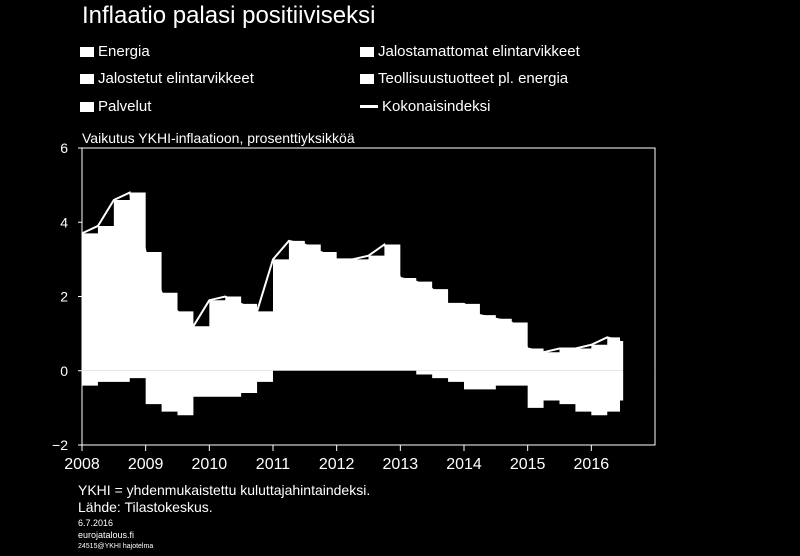  What do you see at coordinates (145, 507) in the screenshot?
I see `footnote-source: Lähde: Tilastokeskus.` at bounding box center [145, 507].